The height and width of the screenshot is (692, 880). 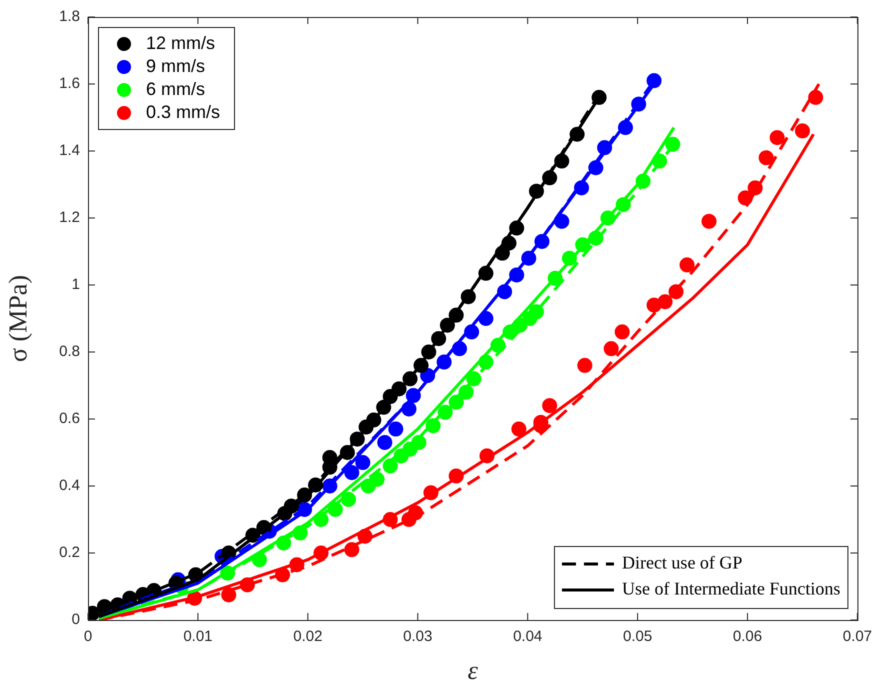 What do you see at coordinates (69, 17) in the screenshot?
I see `y-tick-label: 1.8` at bounding box center [69, 17].